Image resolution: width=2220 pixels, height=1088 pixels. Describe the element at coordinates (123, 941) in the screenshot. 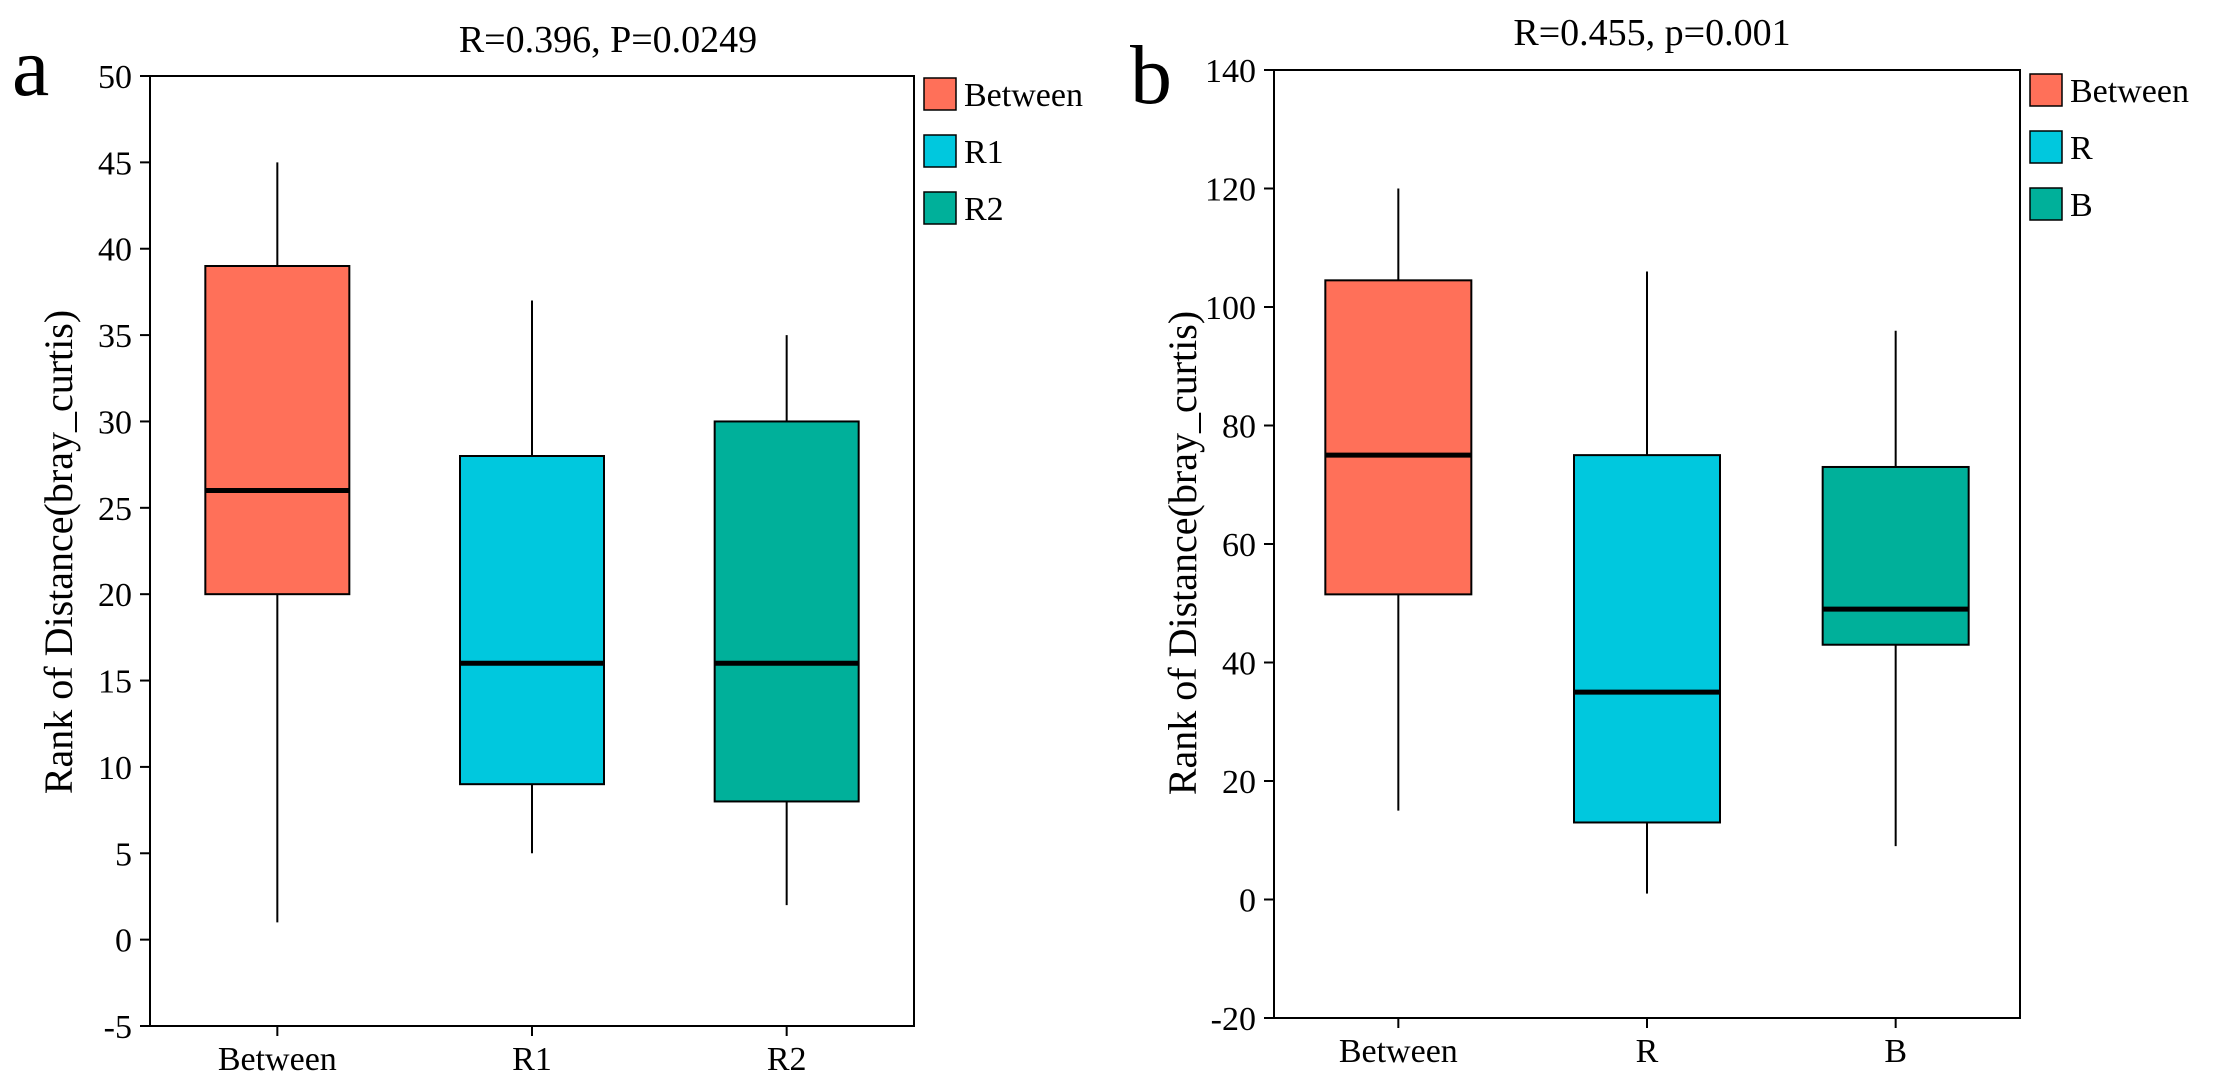

I see `panel-a-ytick-label: 0` at that location.